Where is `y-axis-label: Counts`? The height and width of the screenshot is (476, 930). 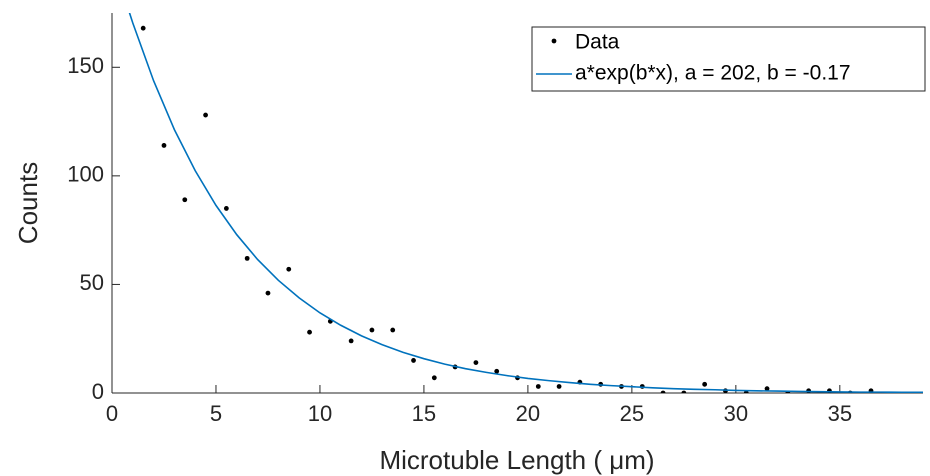 y-axis-label: Counts is located at coordinates (28, 203).